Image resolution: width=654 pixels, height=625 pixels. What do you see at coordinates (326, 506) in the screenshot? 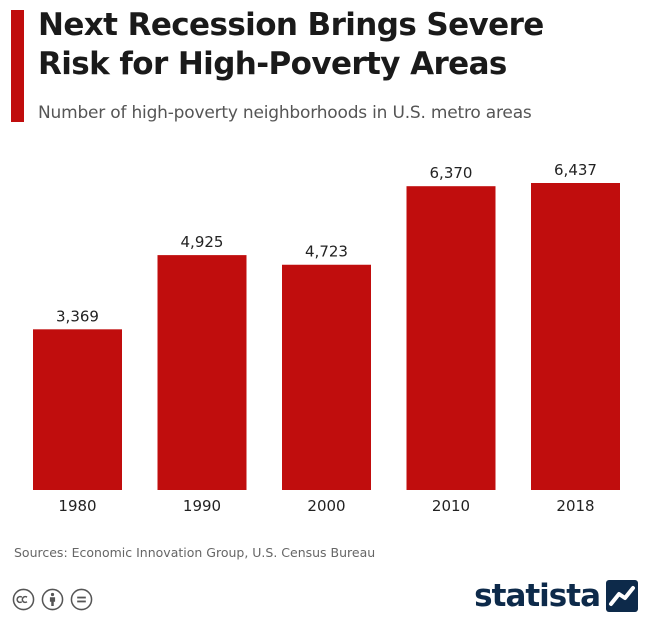
I see `x-tick-label-2000: 2000` at bounding box center [326, 506].